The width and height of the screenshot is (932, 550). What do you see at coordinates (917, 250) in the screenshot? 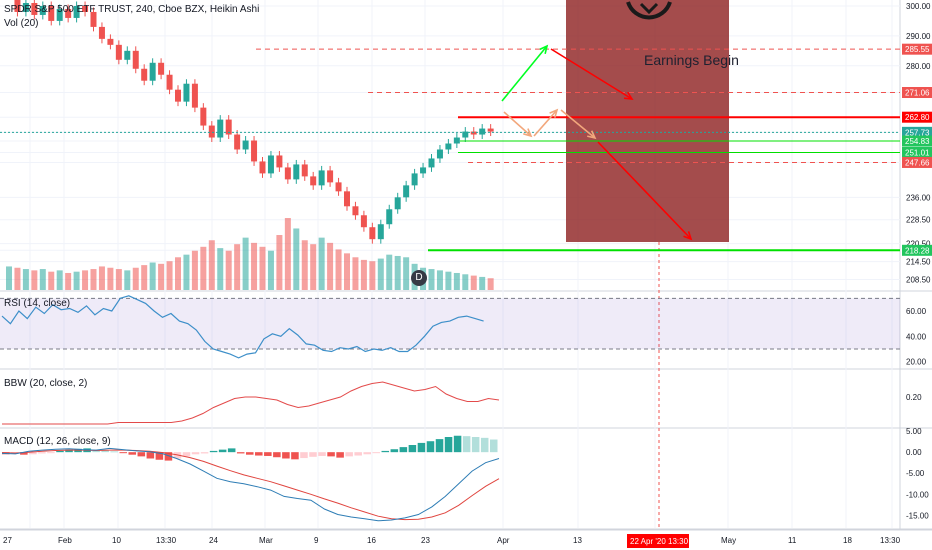
I see `price-badge-label: 218.28` at bounding box center [917, 250].